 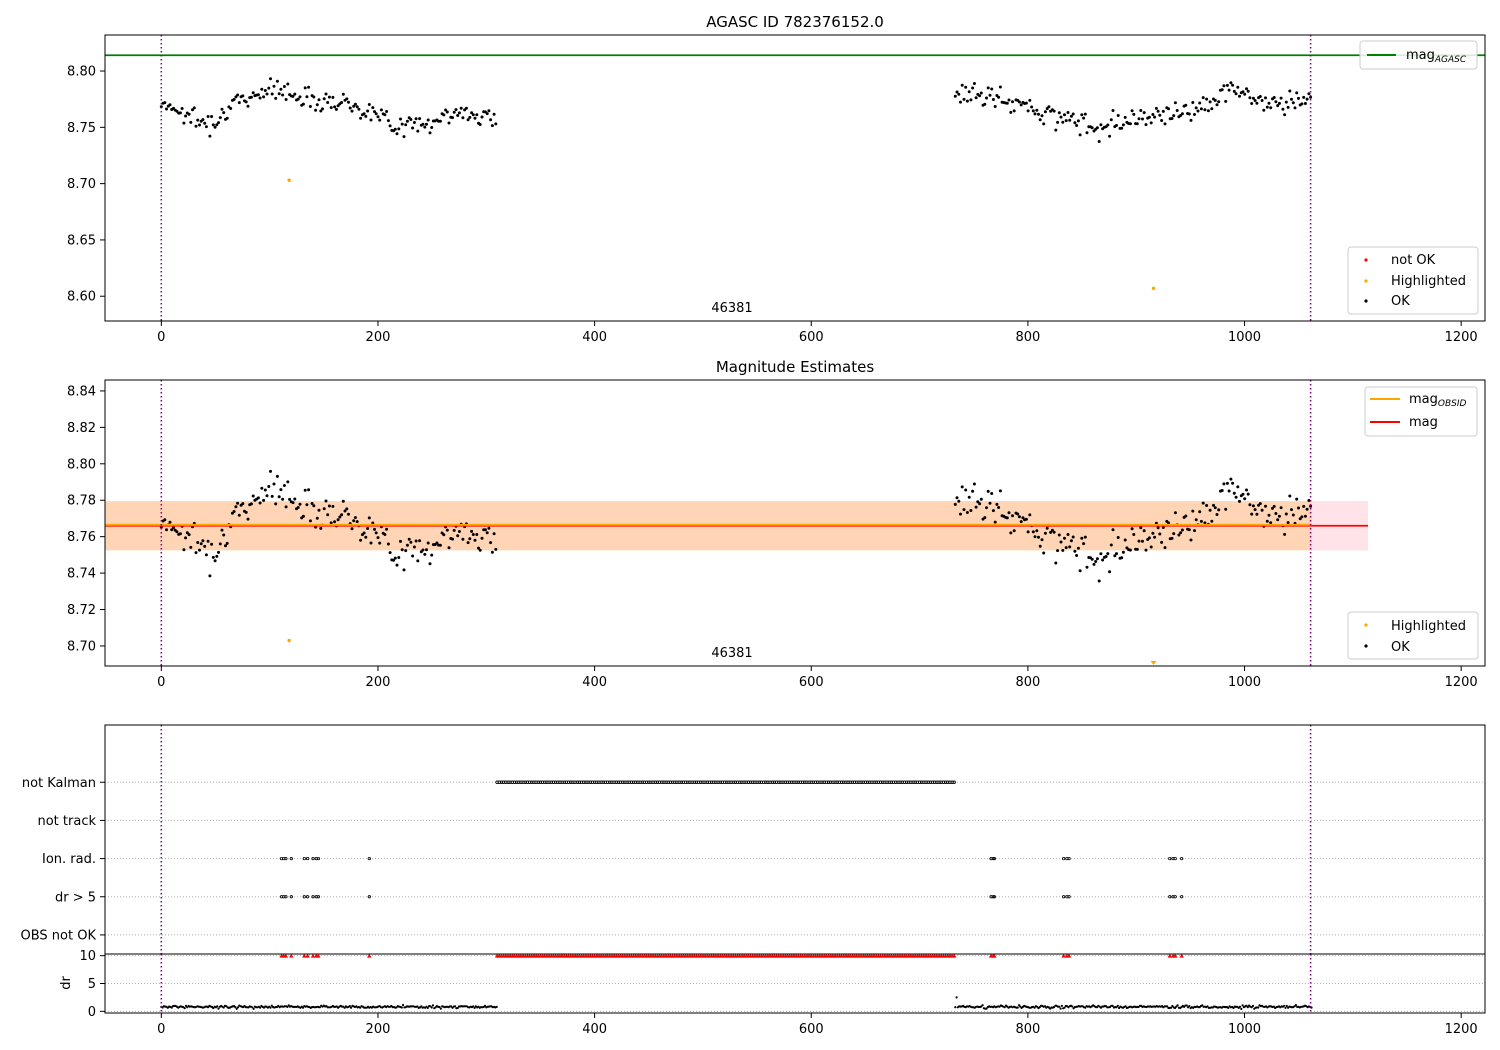 I want to click on panel-mag-title: Magnitude Estimates, so click(x=795, y=367).